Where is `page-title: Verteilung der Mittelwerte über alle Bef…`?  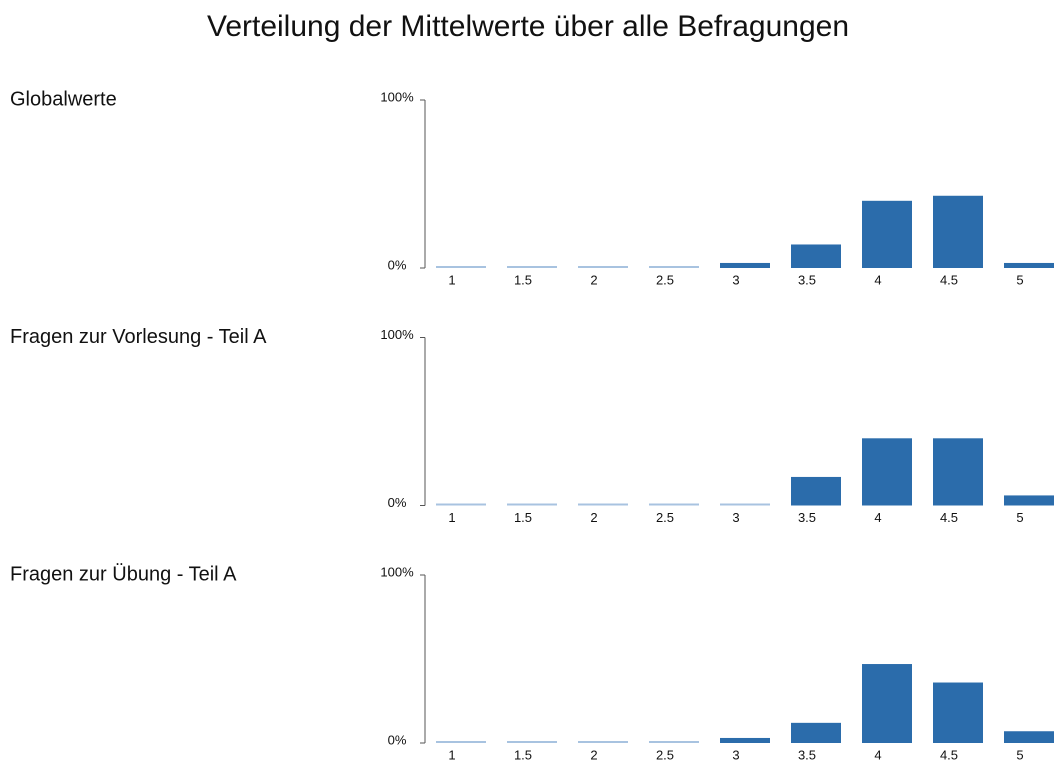 page-title: Verteilung der Mittelwerte über alle Bef… is located at coordinates (528, 26).